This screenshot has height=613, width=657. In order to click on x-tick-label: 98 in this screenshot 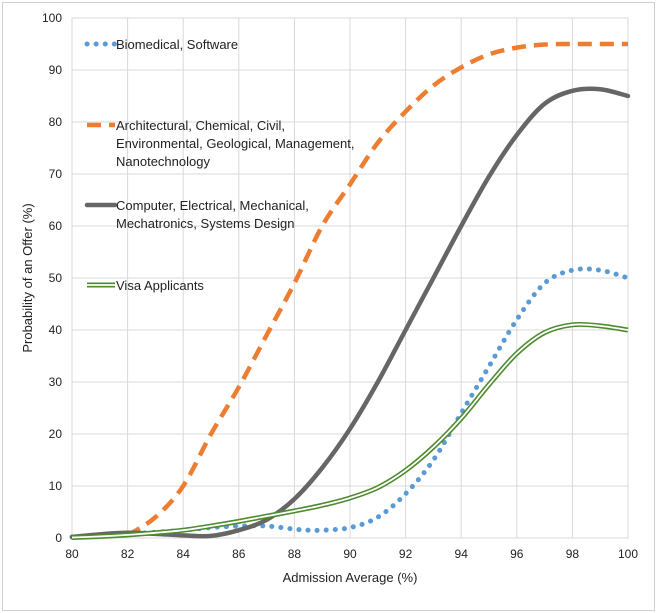, I will do `click(573, 554)`.